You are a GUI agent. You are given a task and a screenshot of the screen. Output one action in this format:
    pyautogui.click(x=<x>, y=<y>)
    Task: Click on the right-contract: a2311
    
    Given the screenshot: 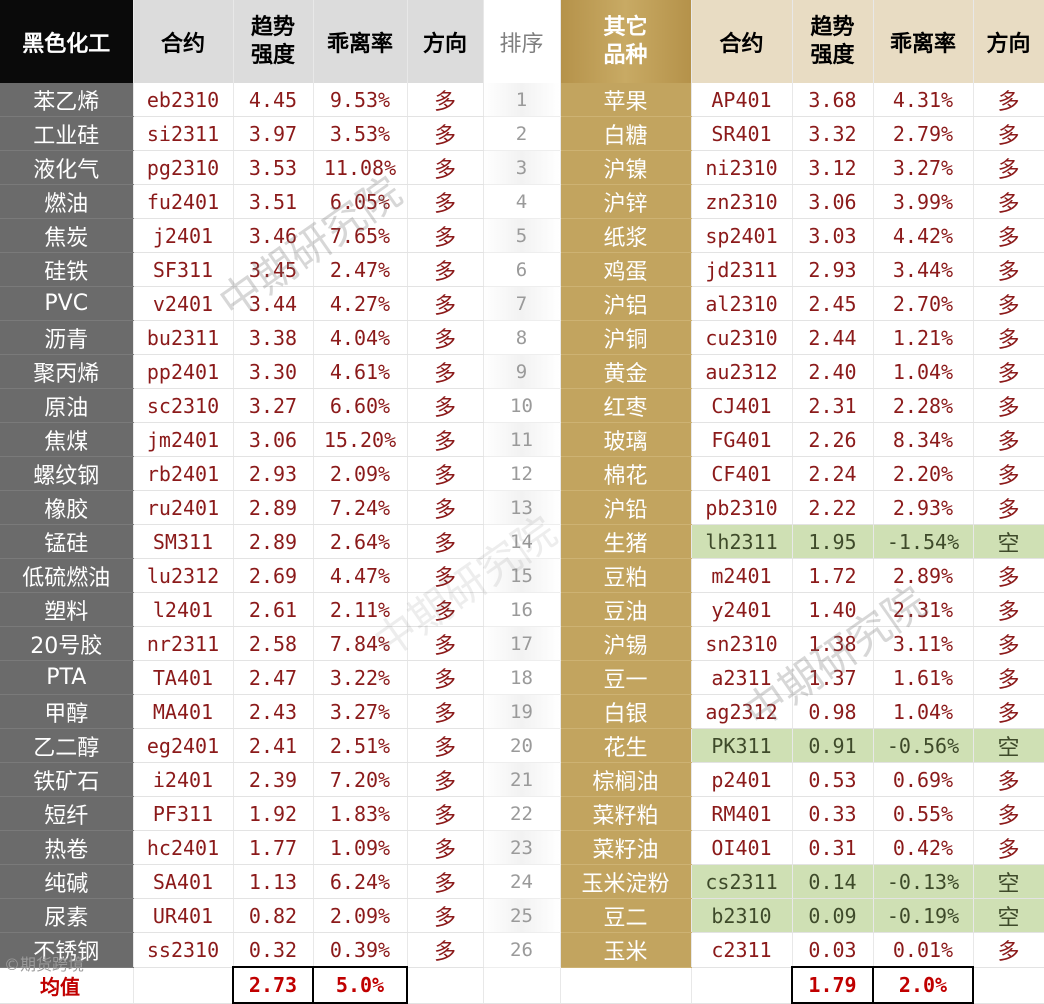 What is the action you would take?
    pyautogui.click(x=742, y=677)
    